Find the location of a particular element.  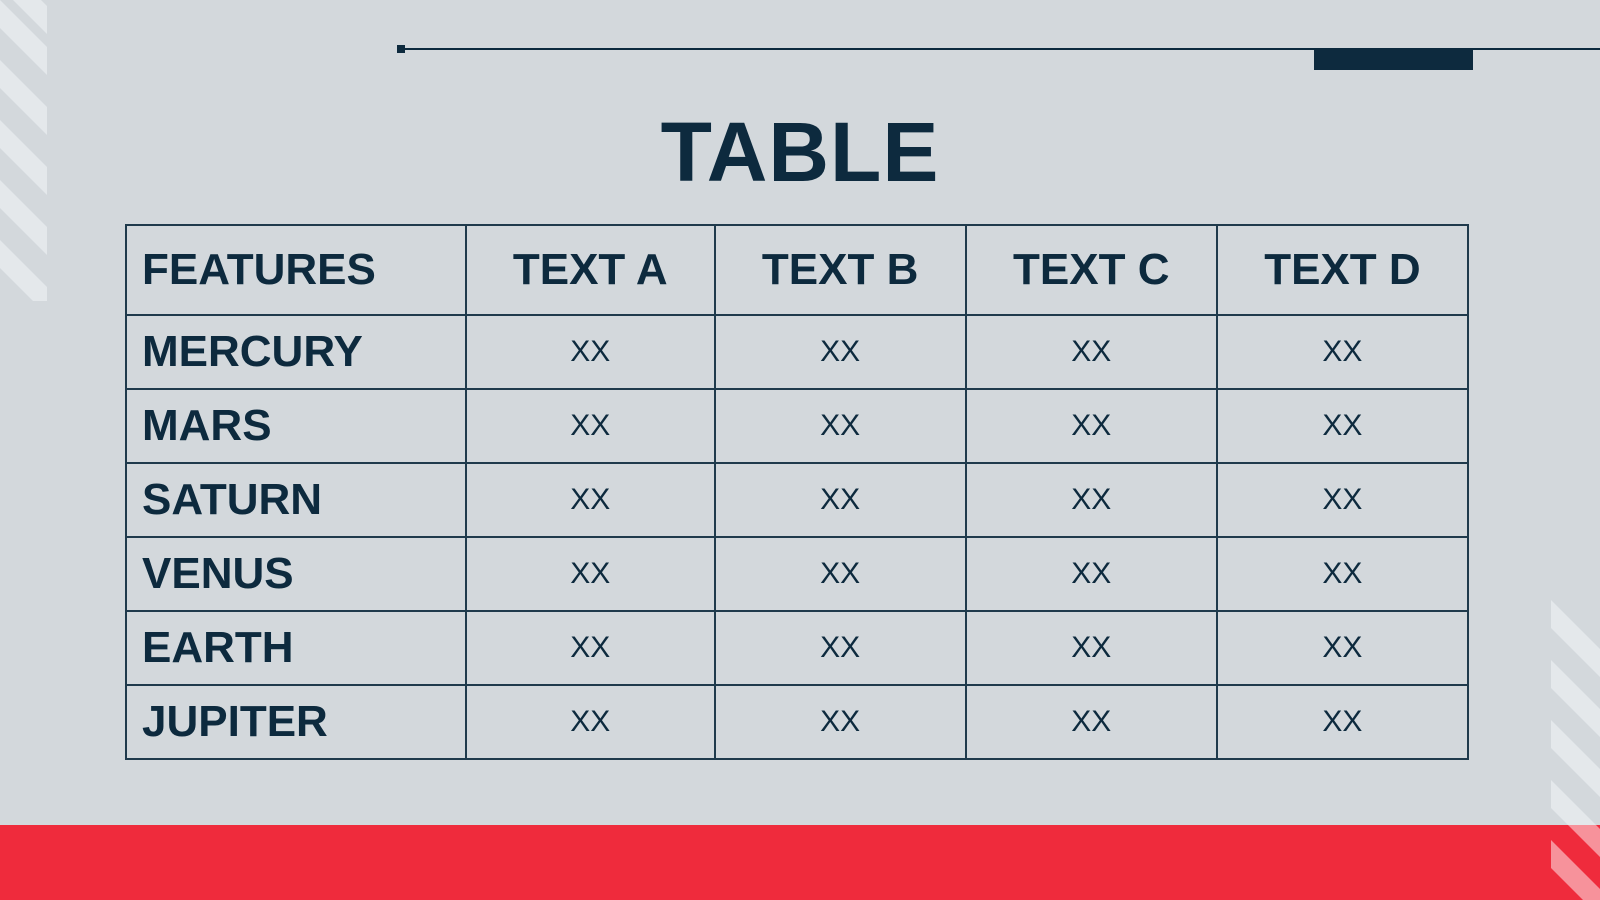

top-rule-line is located at coordinates (1000, 49).